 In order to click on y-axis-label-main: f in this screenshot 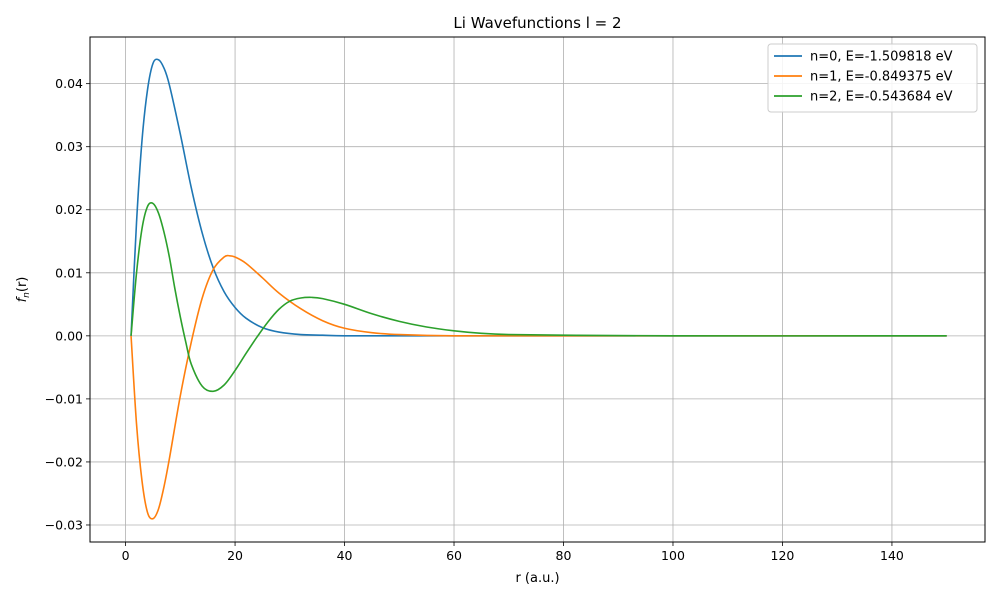, I will do `click(22, 298)`.